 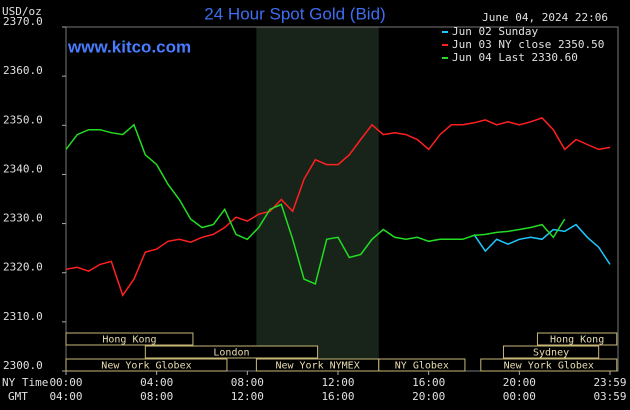 I want to click on x-tick-label: 12:00, so click(x=337, y=382).